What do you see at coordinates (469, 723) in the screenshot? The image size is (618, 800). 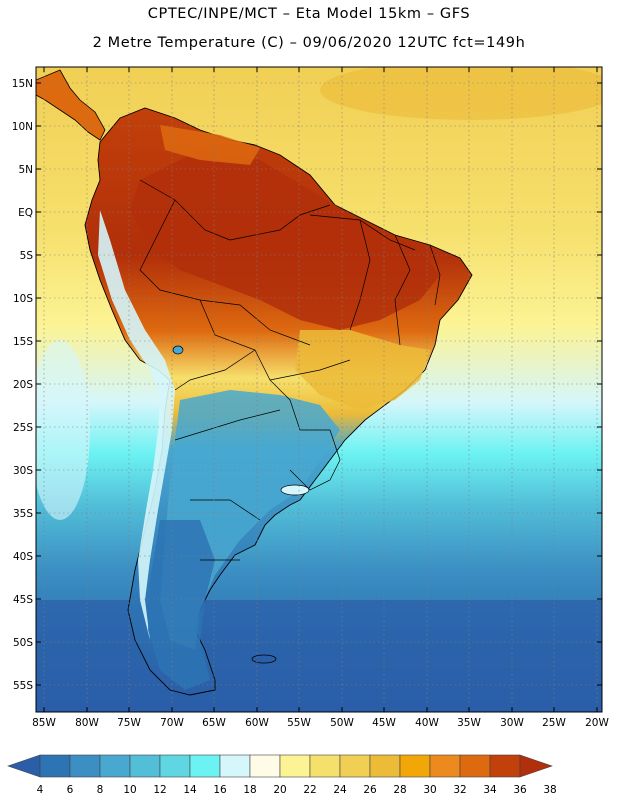 I see `lon-label: 35W` at bounding box center [469, 723].